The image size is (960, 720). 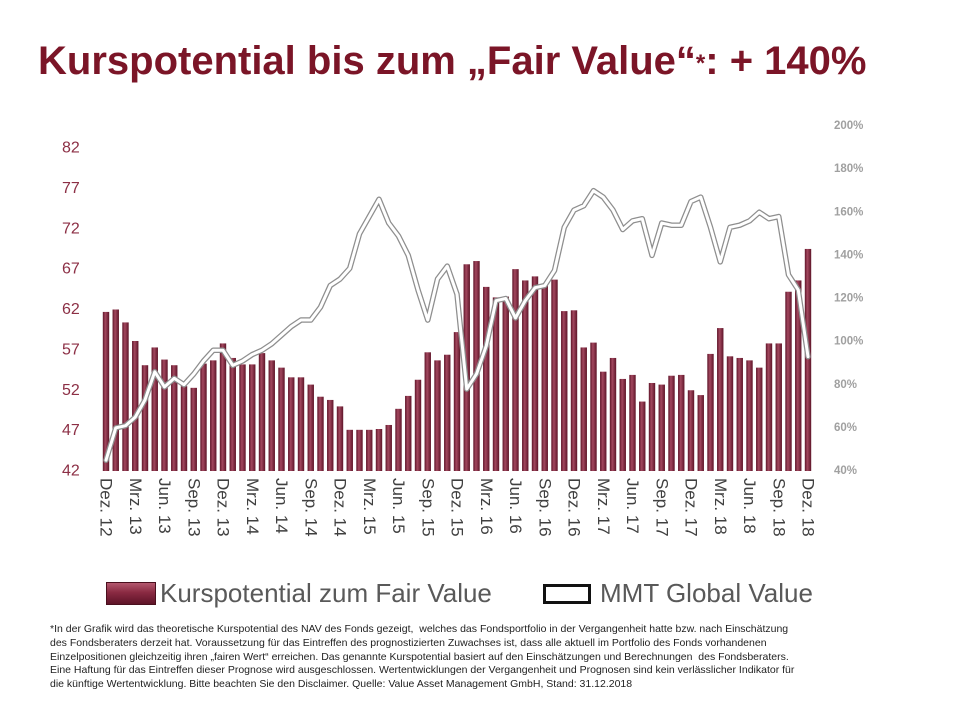 What do you see at coordinates (71, 471) in the screenshot?
I see `y-left-tick-label: 42` at bounding box center [71, 471].